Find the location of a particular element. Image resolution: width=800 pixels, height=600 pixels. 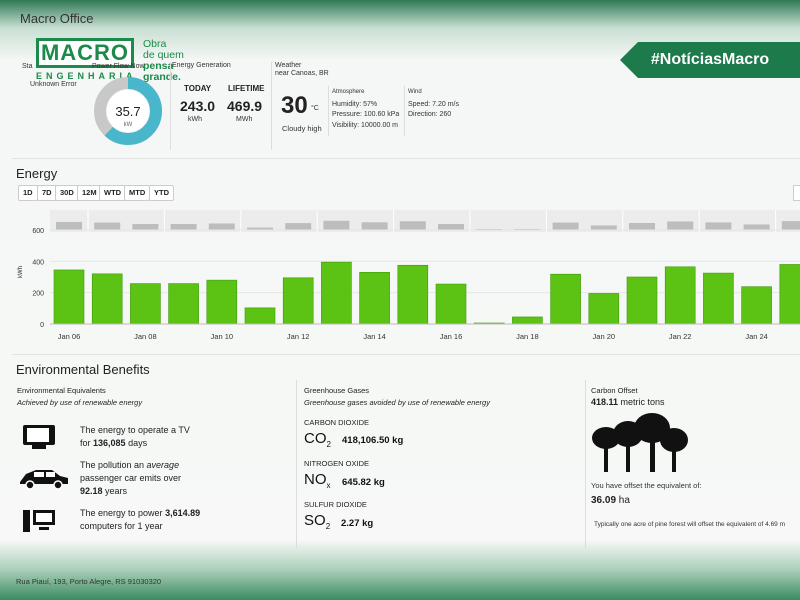

pressure: Pressure: 100.60 kPa is located at coordinates (366, 114).